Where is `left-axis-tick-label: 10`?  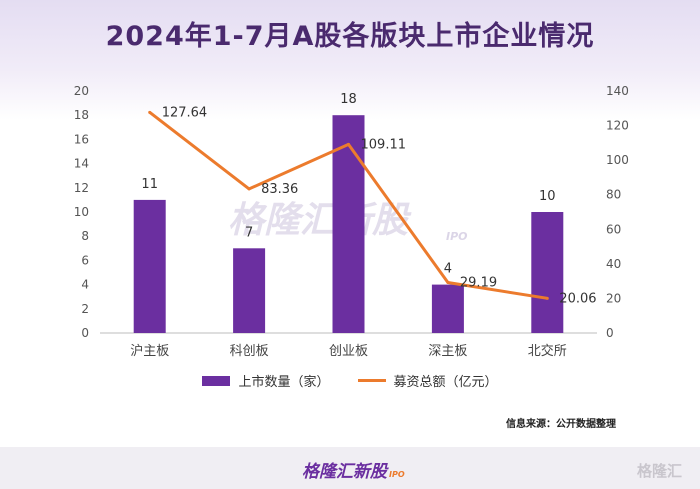
left-axis-tick-label: 10 is located at coordinates (81, 212).